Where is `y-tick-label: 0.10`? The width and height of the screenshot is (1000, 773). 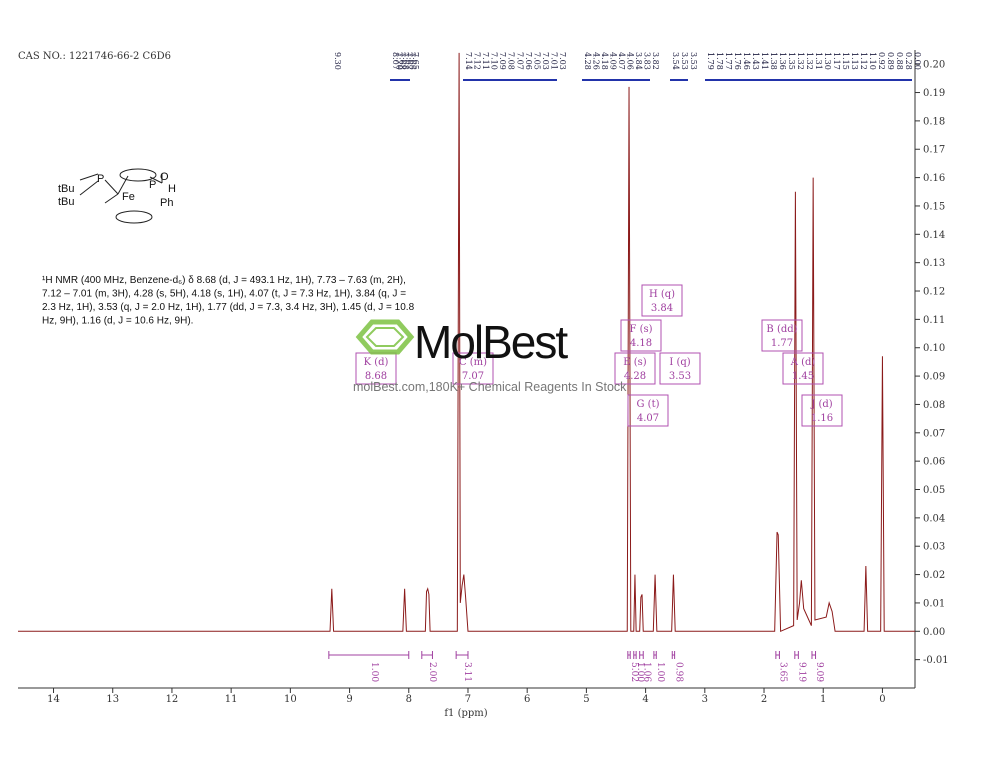
y-tick-label: 0.10 is located at coordinates (934, 348).